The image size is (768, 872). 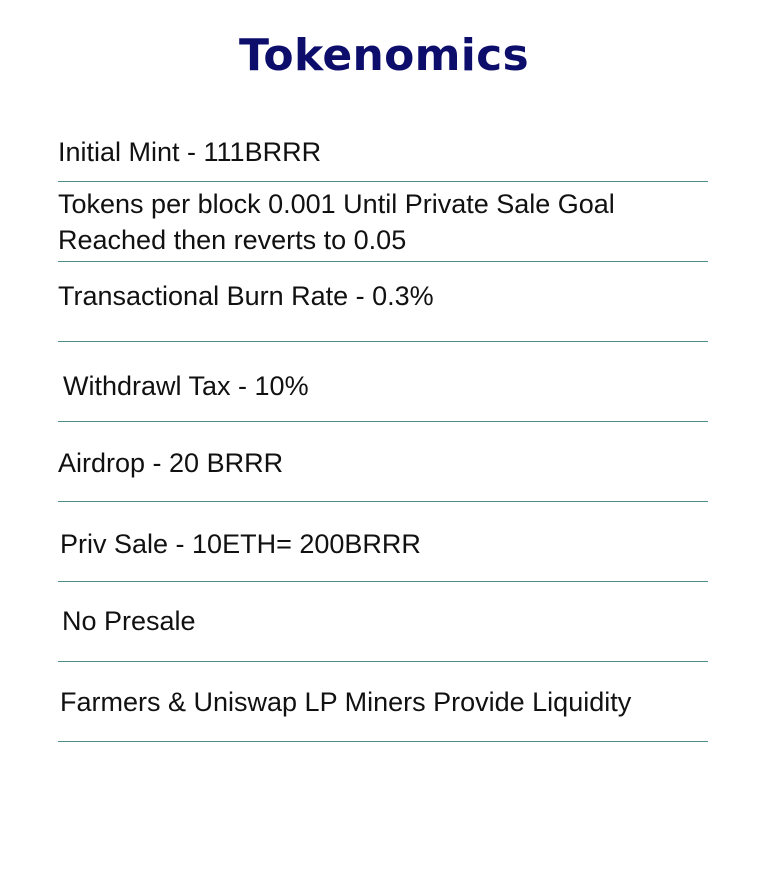 I want to click on list-item-priv-sale: Priv Sale - 10ETH= 200BRRR, so click(x=240, y=544).